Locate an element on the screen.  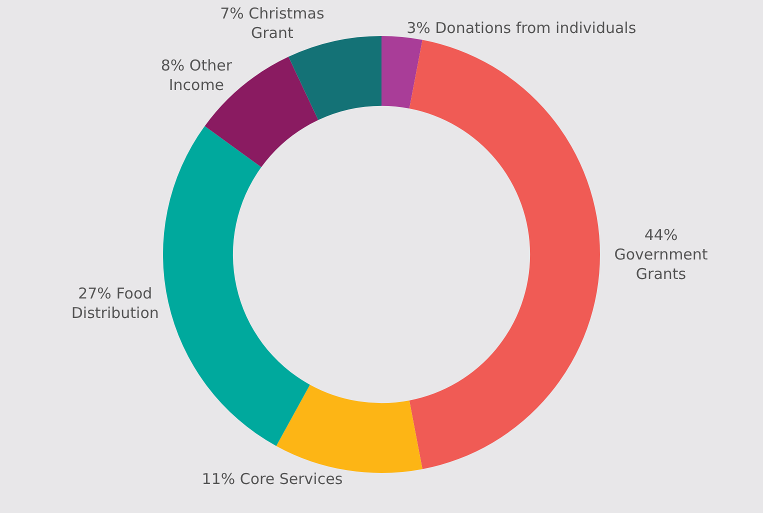
slice-label: 11% Core Services is located at coordinates (272, 479).